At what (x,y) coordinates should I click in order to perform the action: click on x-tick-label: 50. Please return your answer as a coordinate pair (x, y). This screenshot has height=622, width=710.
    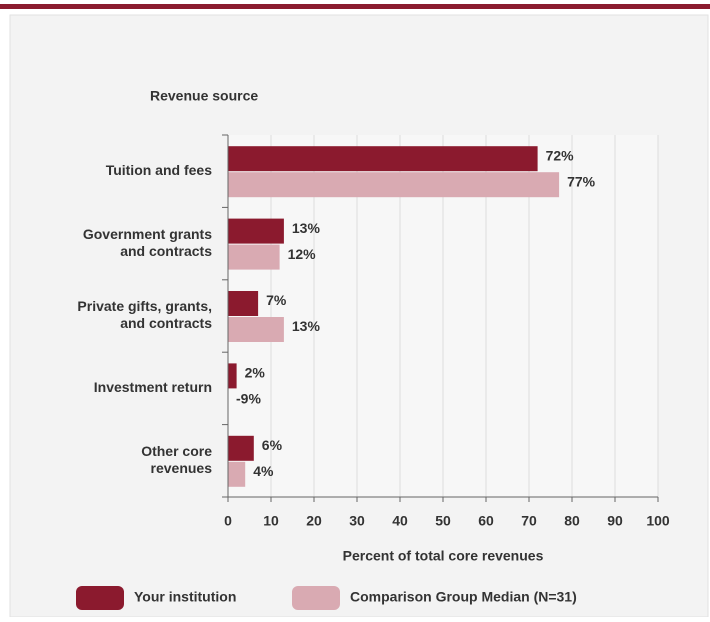
    Looking at the image, I should click on (443, 521).